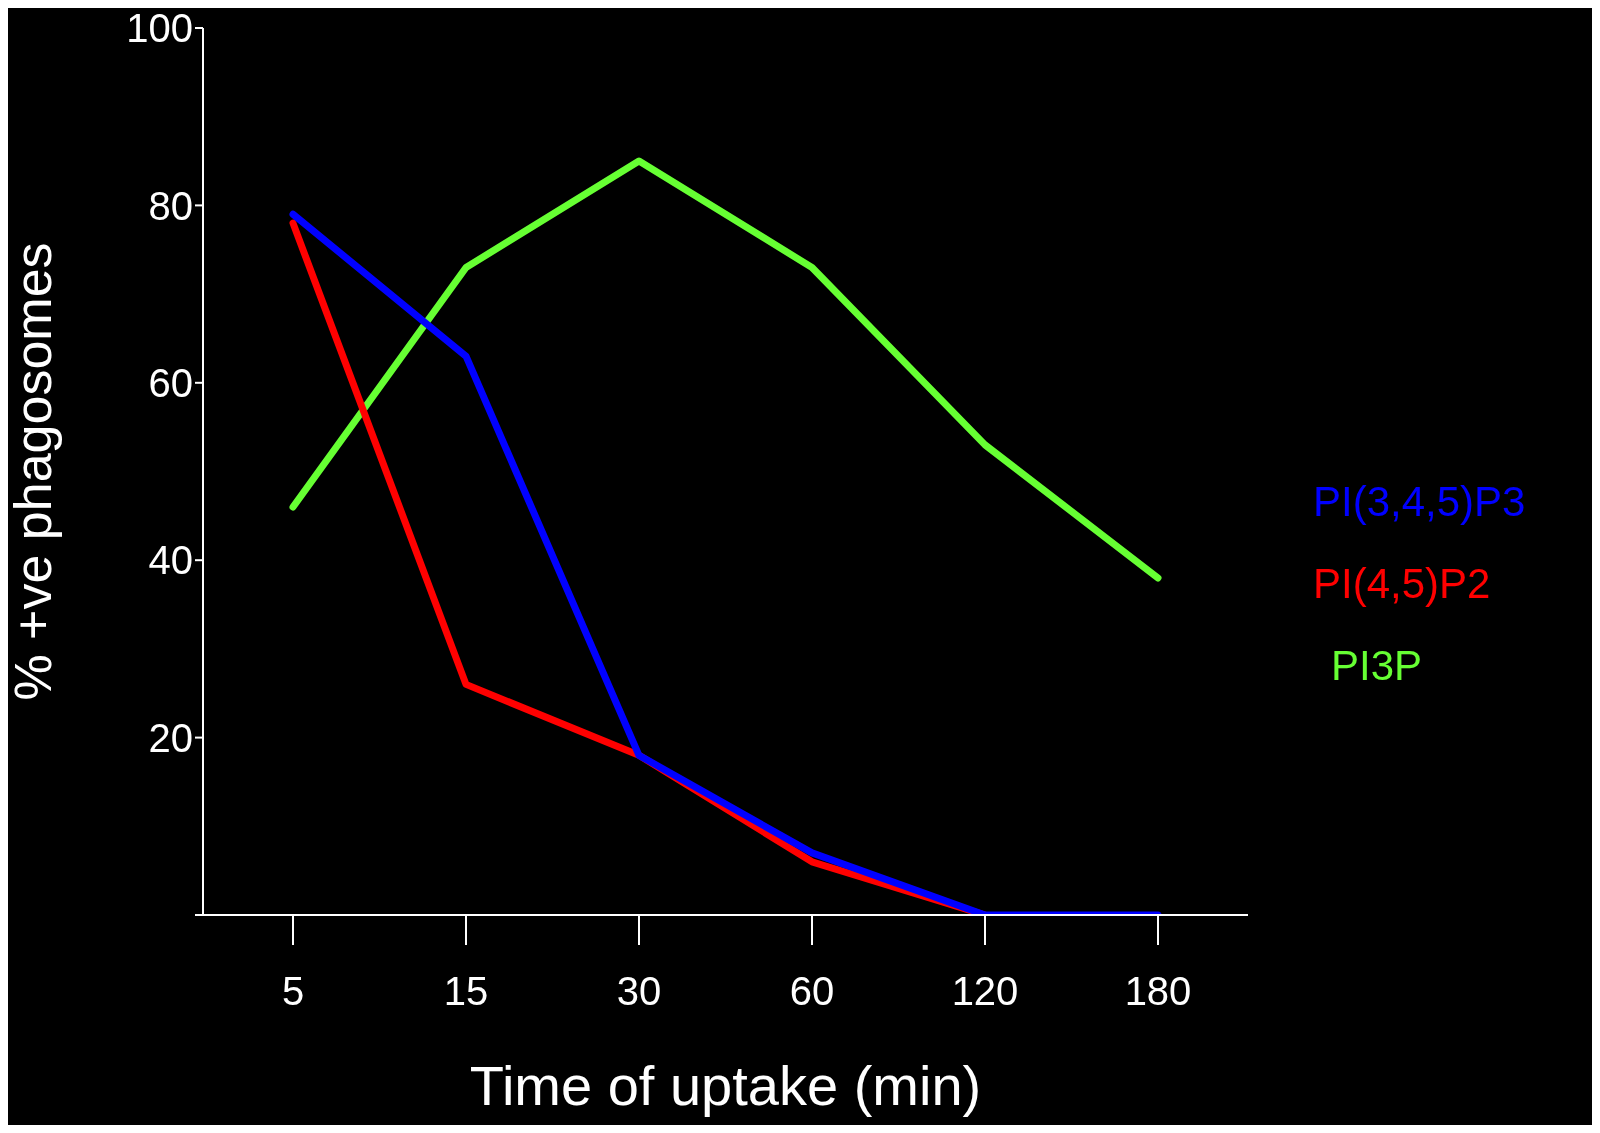 The height and width of the screenshot is (1133, 1600). I want to click on x-tick-label: 5, so click(293, 991).